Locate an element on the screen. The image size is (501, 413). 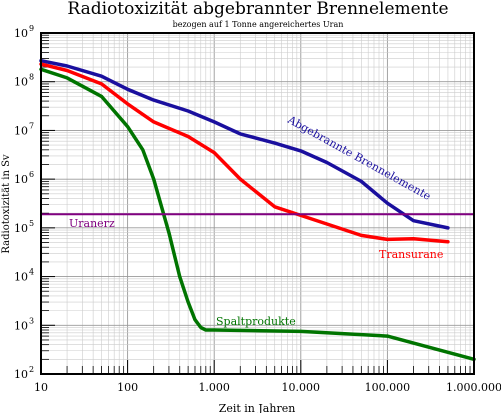
y-tick-label: 10 5 is located at coordinates (24, 227).